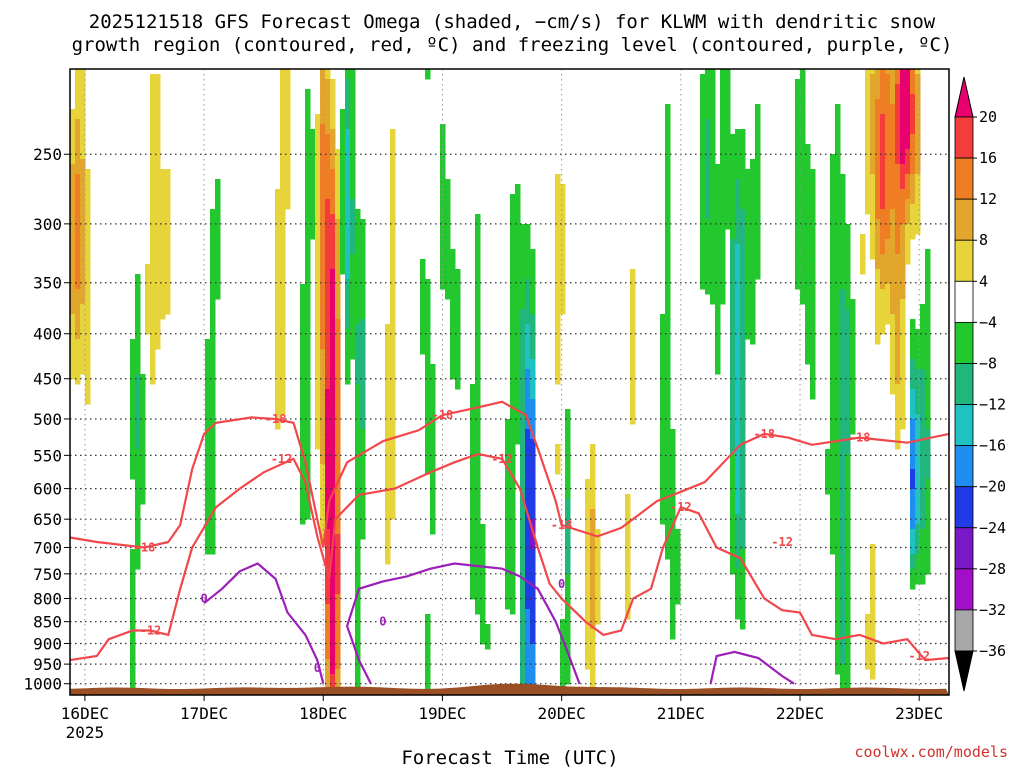 The width and height of the screenshot is (1024, 768). What do you see at coordinates (47, 519) in the screenshot?
I see `y-tick-label: 650` at bounding box center [47, 519].